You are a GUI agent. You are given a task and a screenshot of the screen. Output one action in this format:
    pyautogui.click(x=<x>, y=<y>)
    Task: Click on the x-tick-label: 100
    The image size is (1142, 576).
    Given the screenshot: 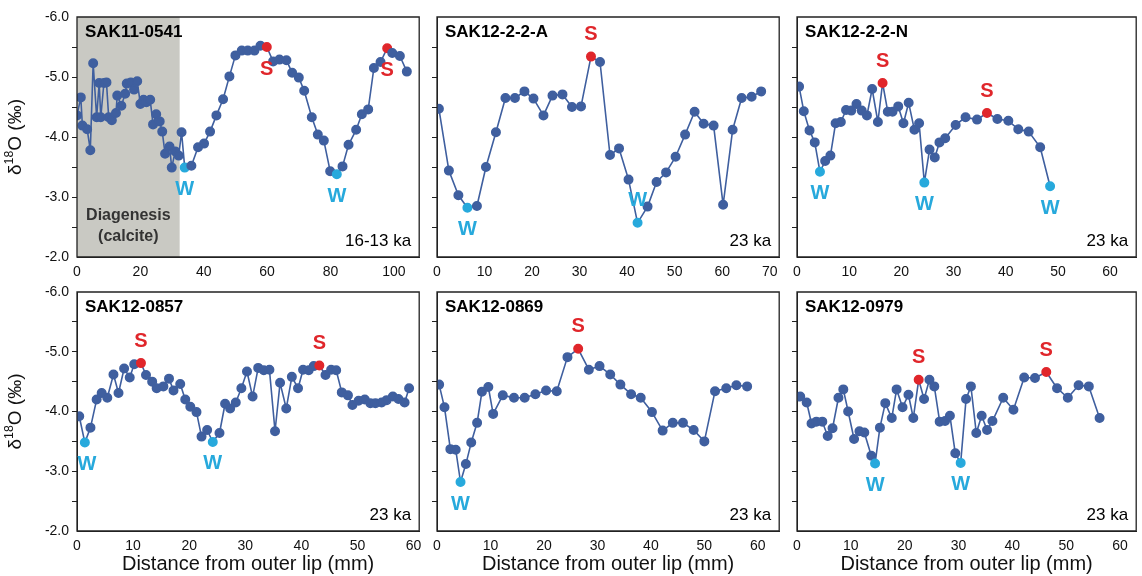 What is the action you would take?
    pyautogui.click(x=394, y=271)
    